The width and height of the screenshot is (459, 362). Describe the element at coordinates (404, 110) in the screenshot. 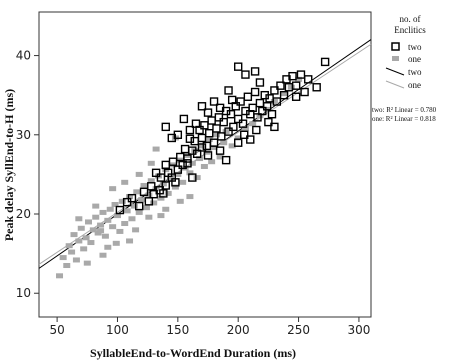

I see `r2-annotation-two: two: R² Linear = 0.780` at that location.